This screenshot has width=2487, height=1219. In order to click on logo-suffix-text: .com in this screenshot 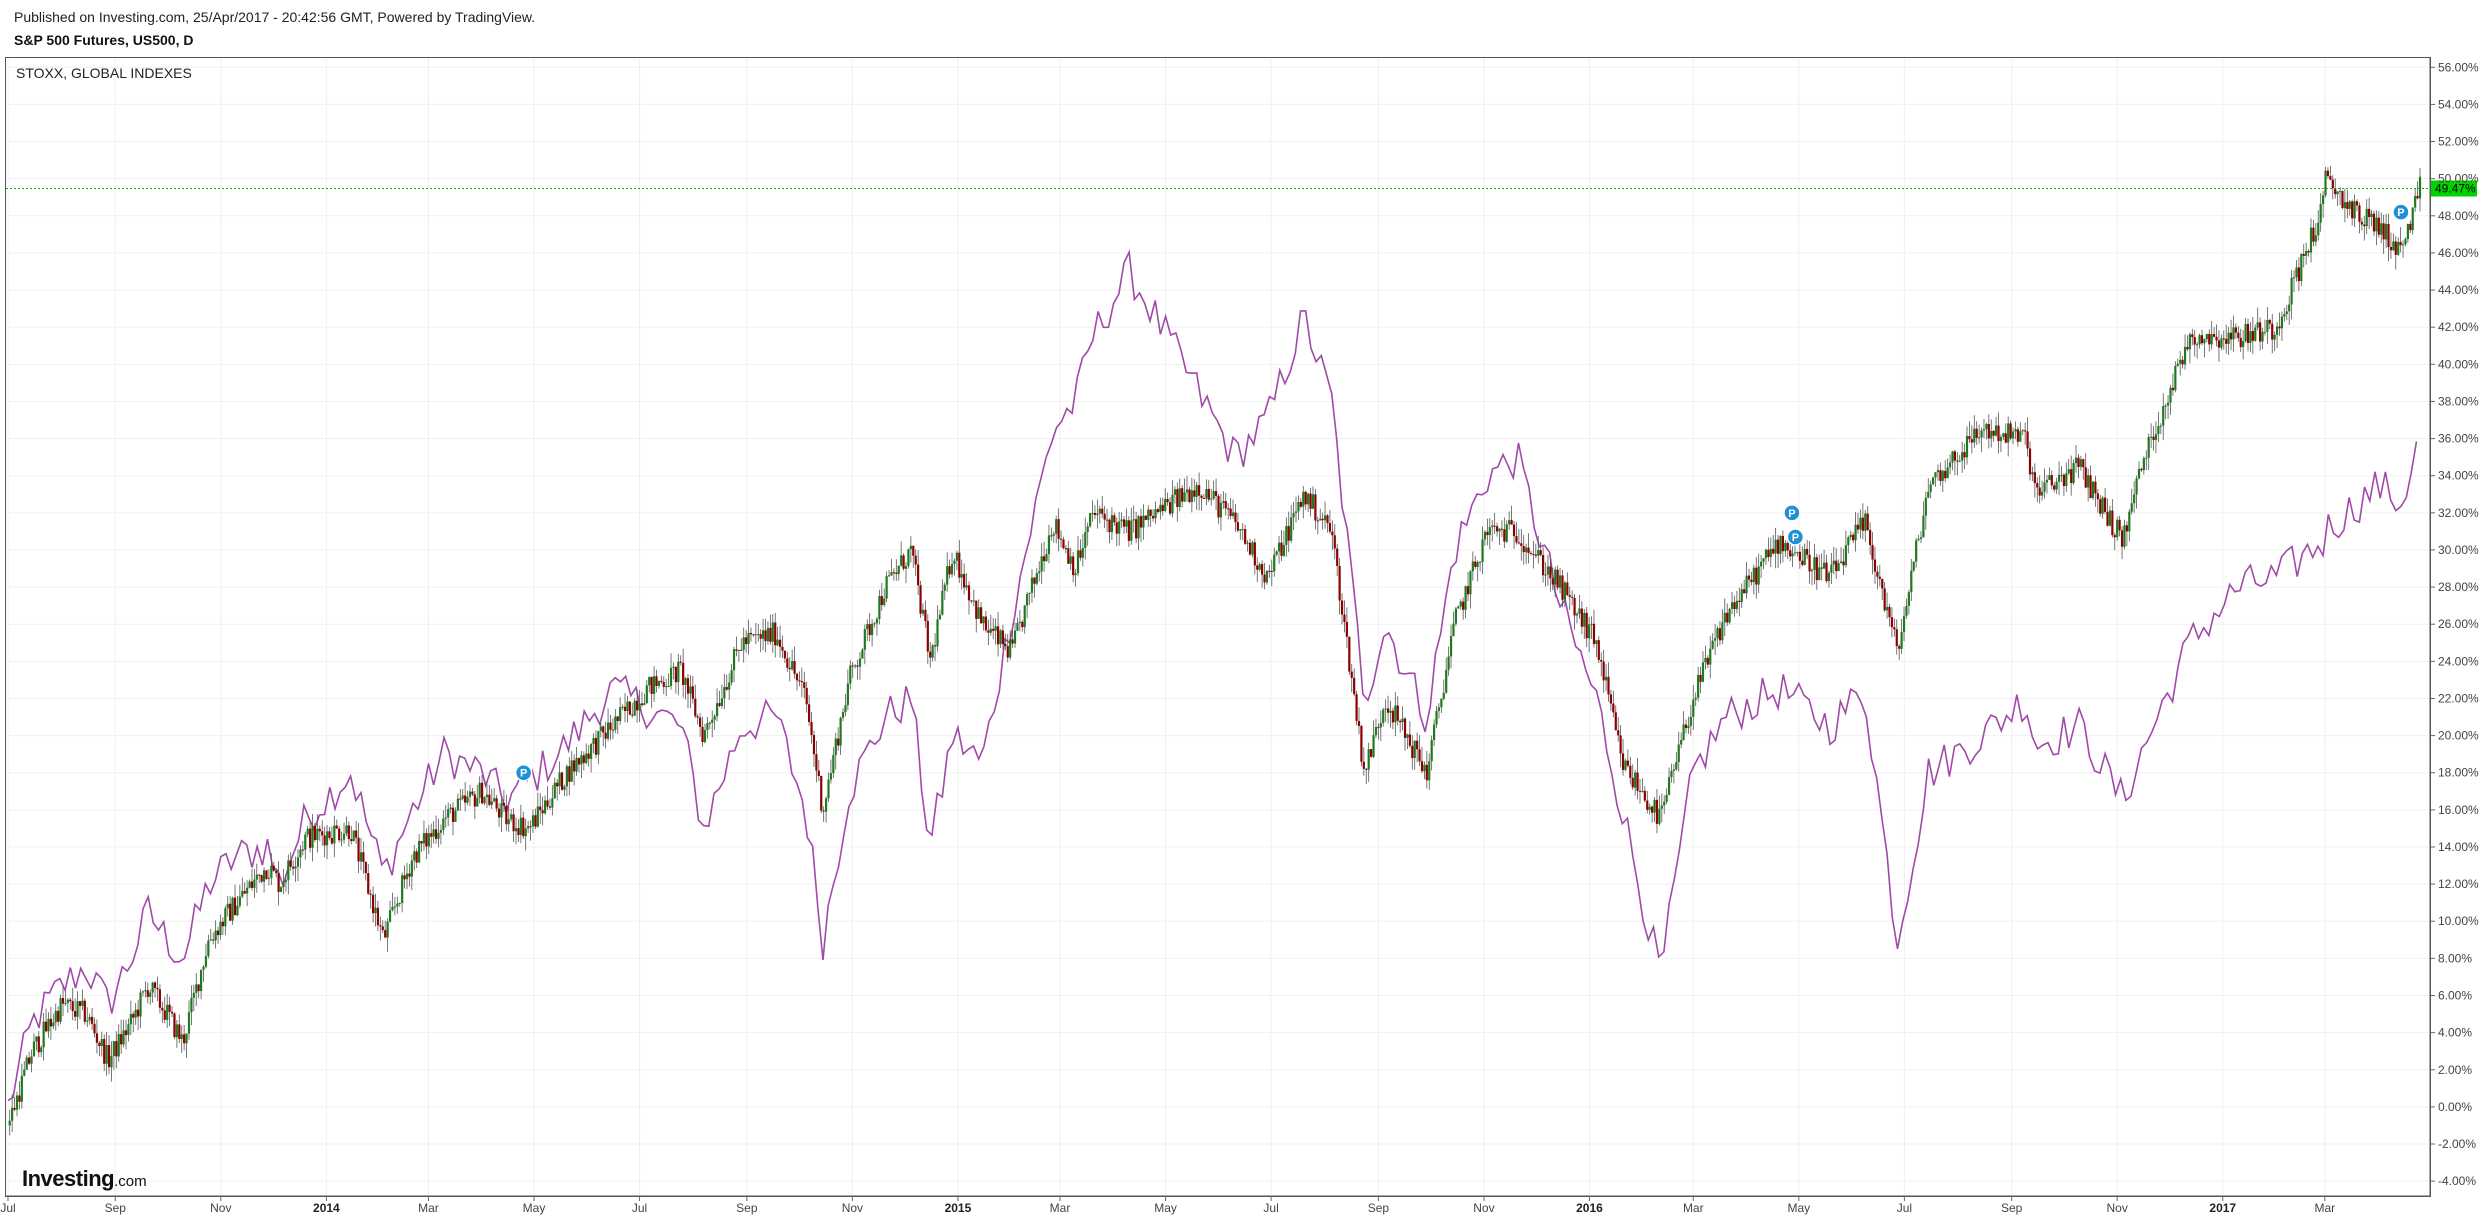, I will do `click(130, 1181)`.